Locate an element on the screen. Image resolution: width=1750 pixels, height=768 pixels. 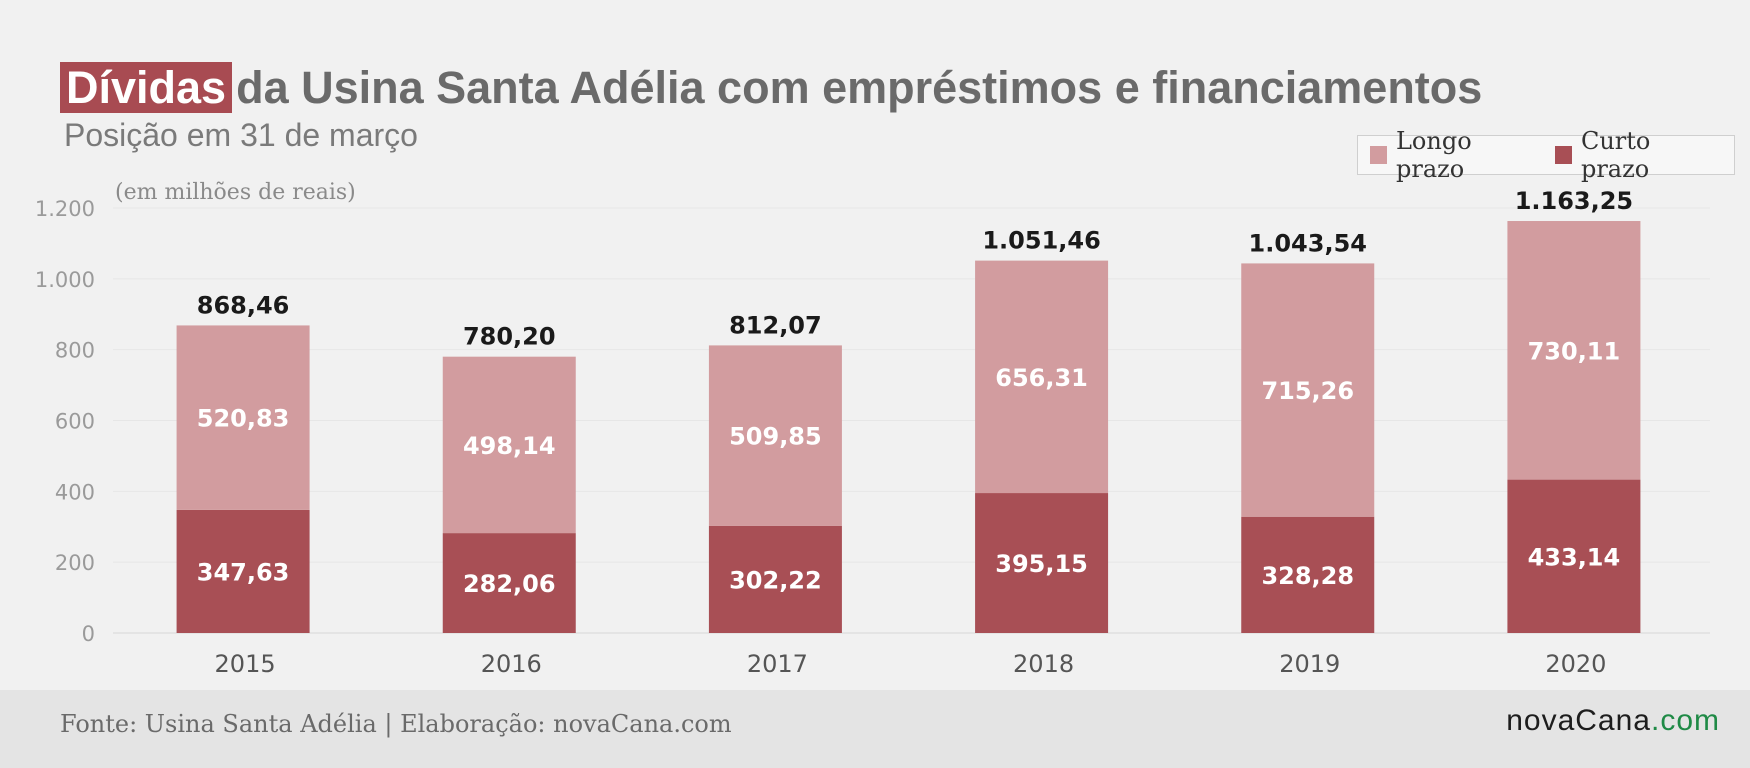
segment-value-label: 656,31 is located at coordinates (1041, 378).